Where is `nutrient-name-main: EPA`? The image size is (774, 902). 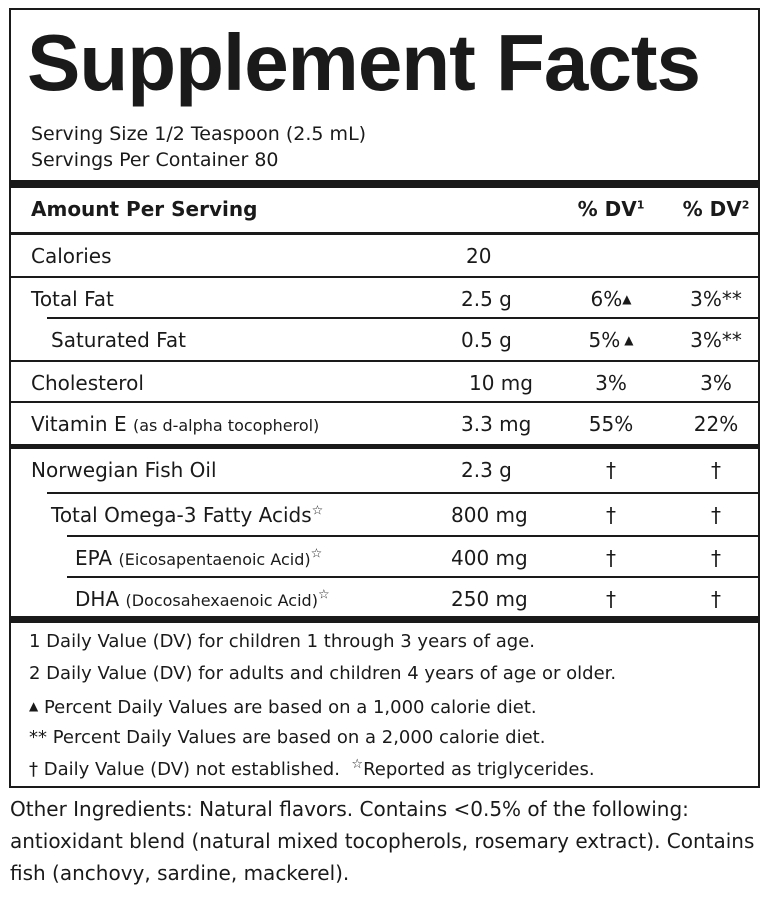
nutrient-name-main: EPA is located at coordinates (94, 558).